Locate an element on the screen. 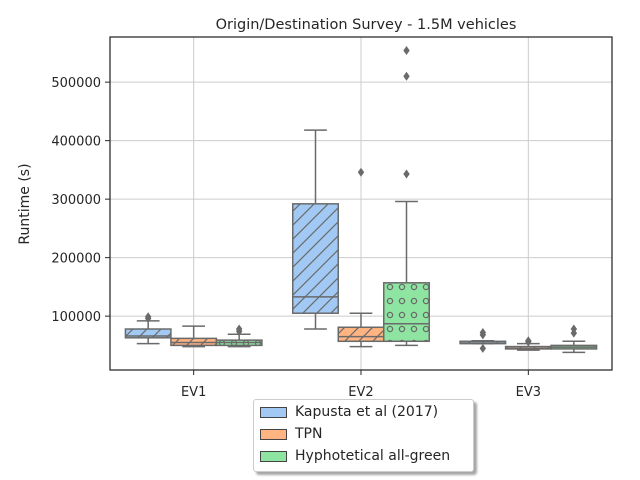 The width and height of the screenshot is (640, 480). y-tick-label: 400000 is located at coordinates (76, 142).